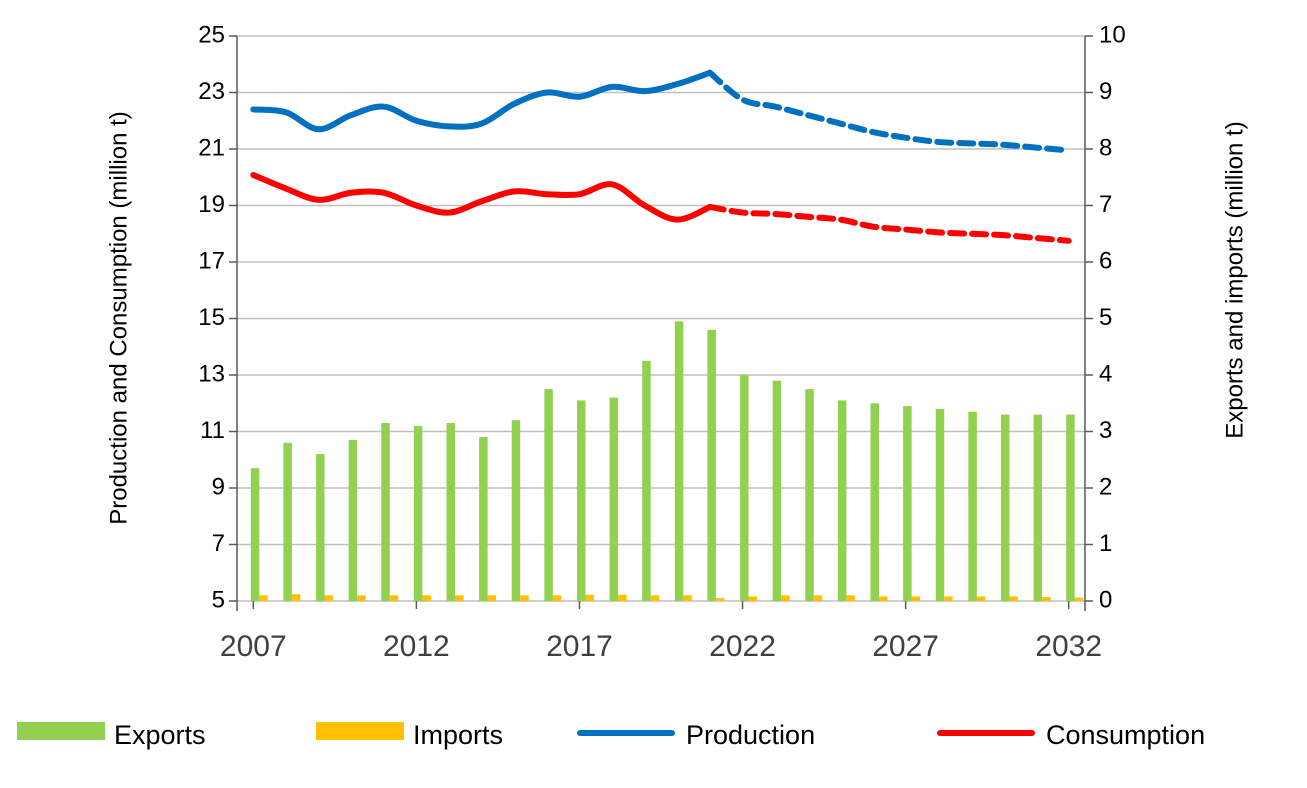 The image size is (1307, 788). I want to click on y2-tick-label: 7, so click(1105, 204).